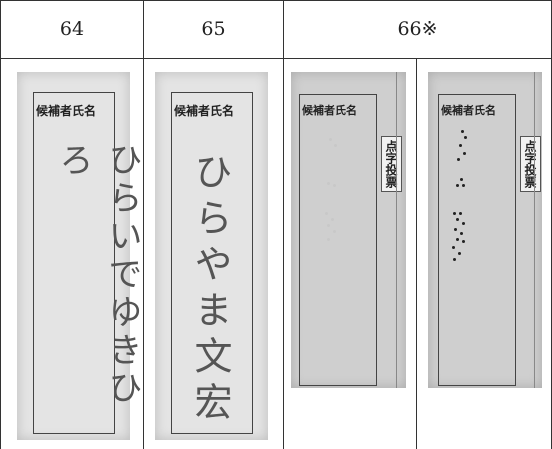  What do you see at coordinates (417, 29) in the screenshot?
I see `header-cell: 66※` at bounding box center [417, 29].